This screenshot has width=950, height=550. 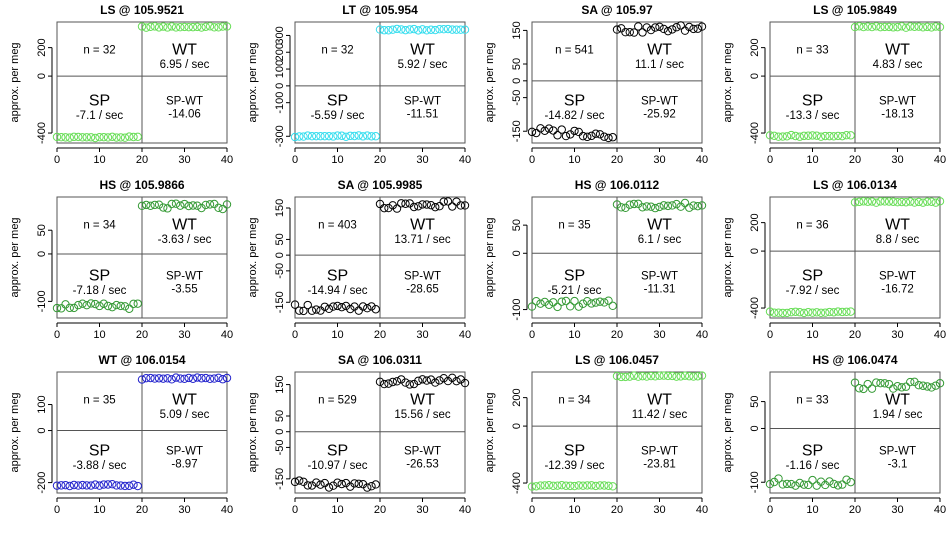 What do you see at coordinates (99, 225) in the screenshot?
I see `sample-count: n = 34` at bounding box center [99, 225].